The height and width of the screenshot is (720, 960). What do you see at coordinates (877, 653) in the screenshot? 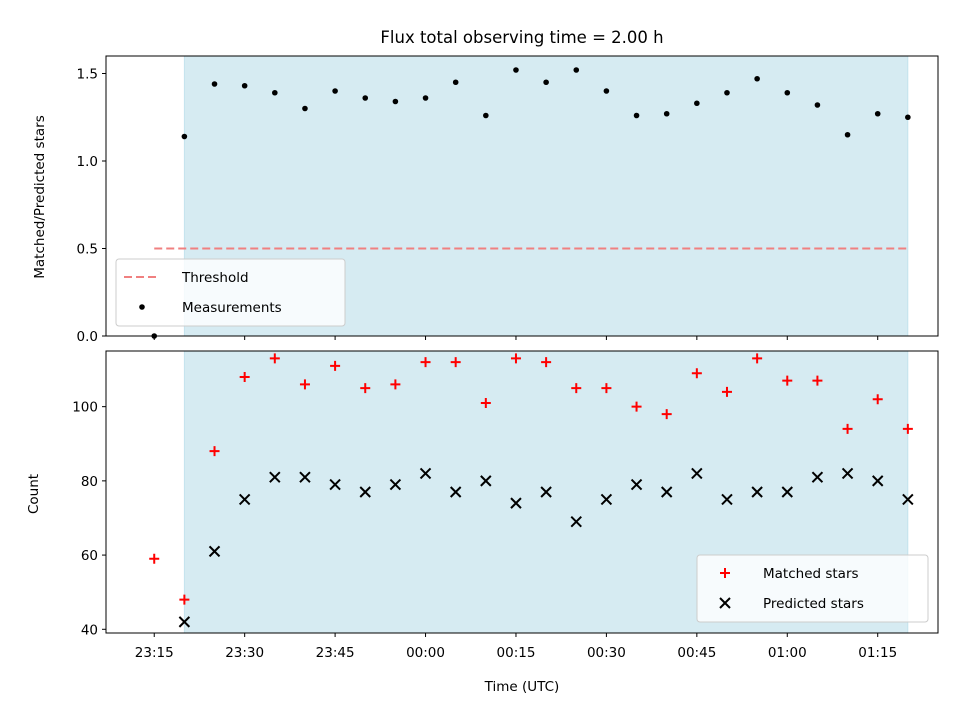
I see `x-tick-label: 01:15` at bounding box center [877, 653].